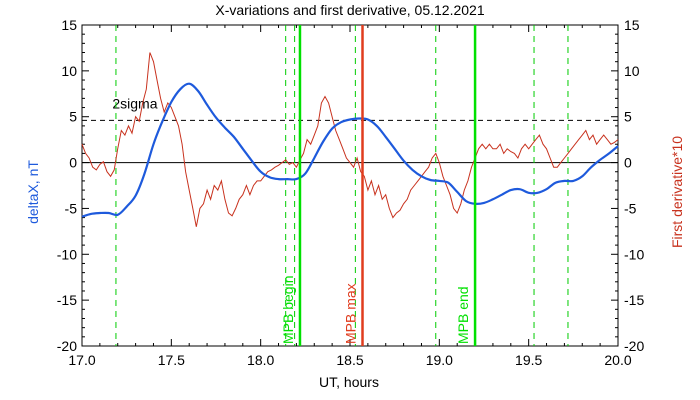 This screenshot has height=400, width=700. What do you see at coordinates (33, 192) in the screenshot?
I see `y-axis-label-left: deltaX, nT` at bounding box center [33, 192].